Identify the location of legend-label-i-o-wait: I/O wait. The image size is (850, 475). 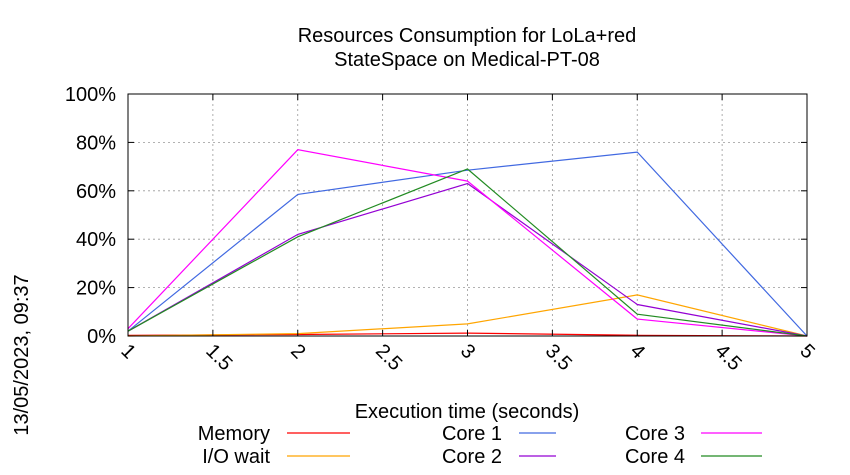
(236, 457).